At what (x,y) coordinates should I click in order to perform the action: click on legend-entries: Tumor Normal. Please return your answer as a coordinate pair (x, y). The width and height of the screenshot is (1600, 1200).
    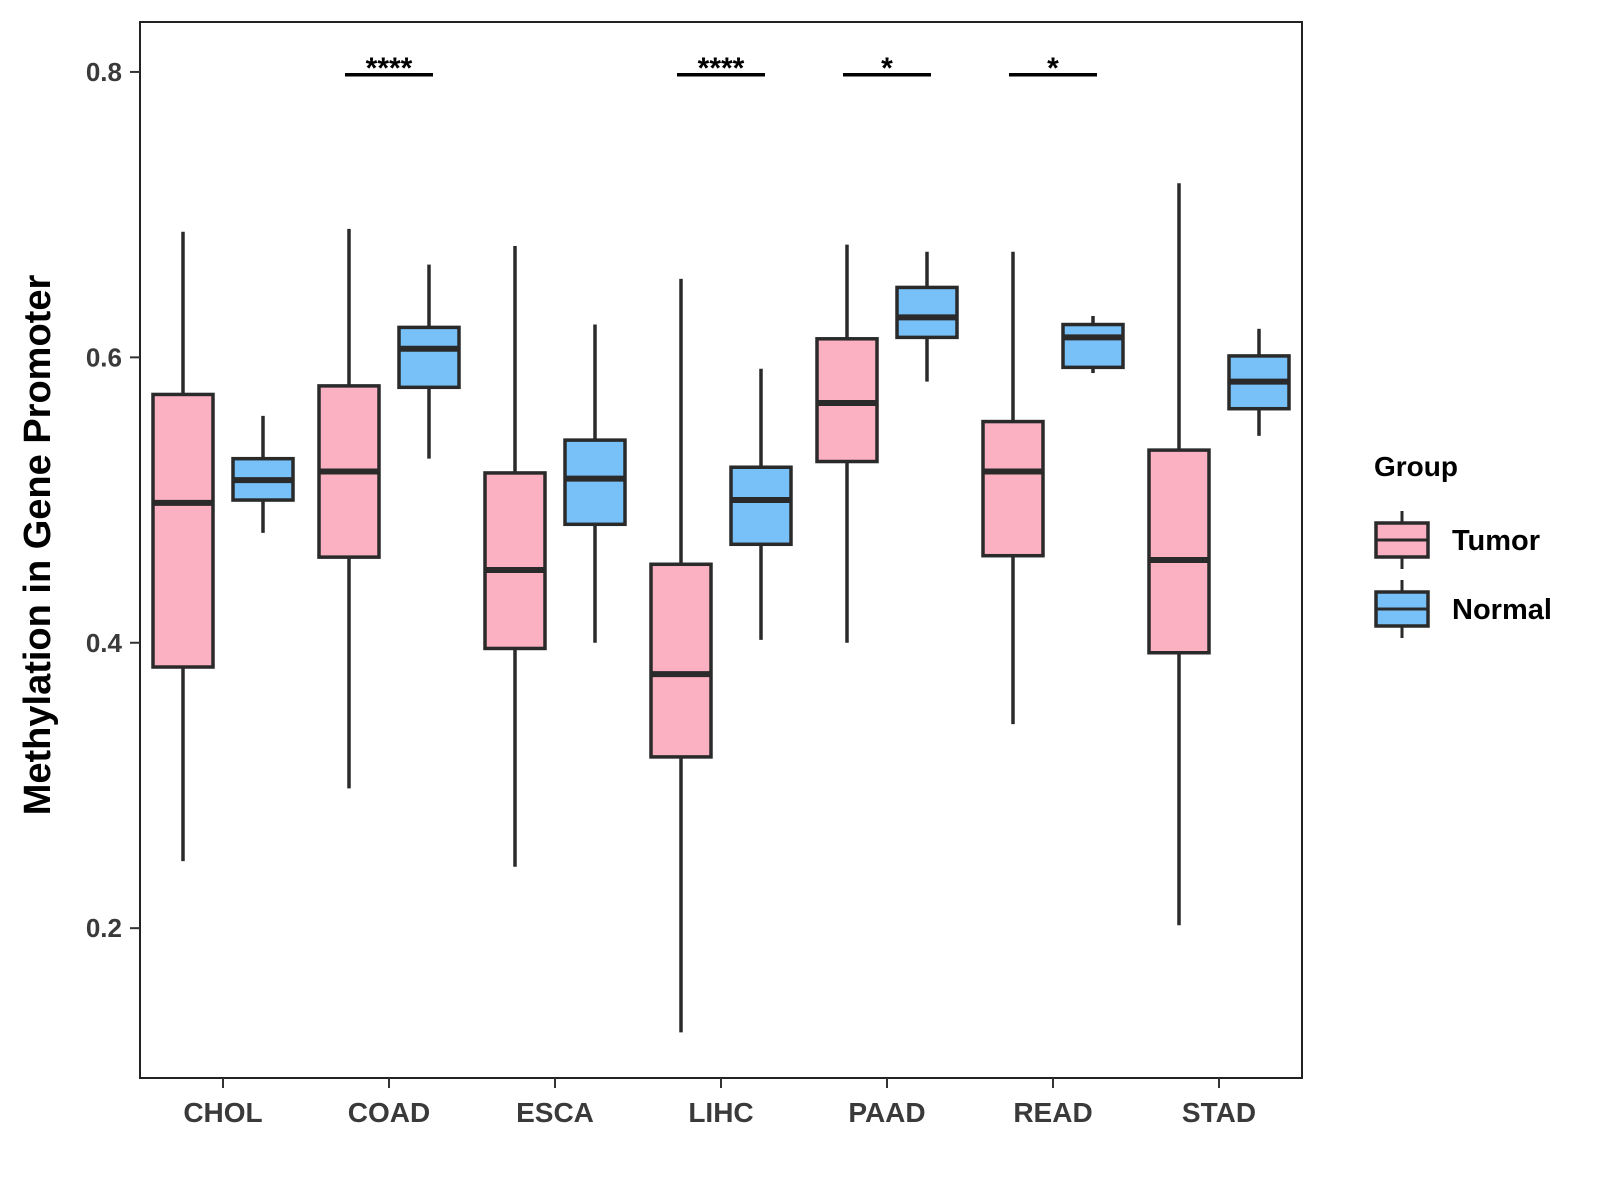
    Looking at the image, I should click on (1463, 574).